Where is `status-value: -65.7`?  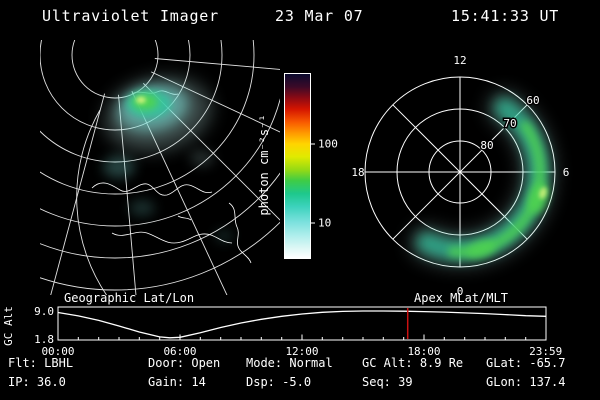 status-value: -65.7 is located at coordinates (547, 363).